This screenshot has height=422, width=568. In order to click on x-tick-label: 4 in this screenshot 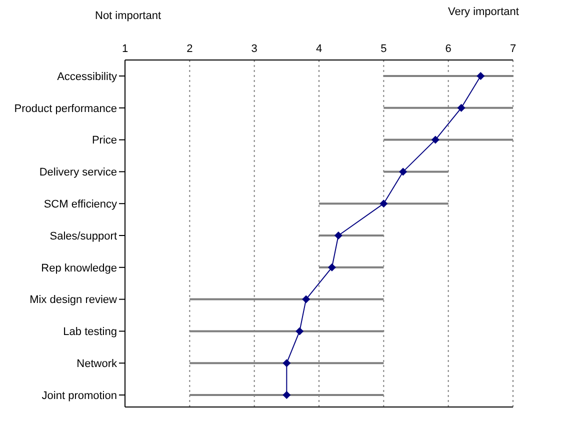, I will do `click(319, 49)`.